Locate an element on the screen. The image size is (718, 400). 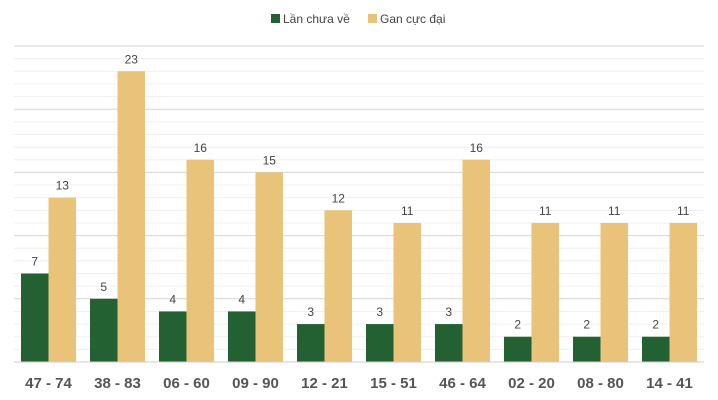
legend-label: Gan cực đại is located at coordinates (412, 19).